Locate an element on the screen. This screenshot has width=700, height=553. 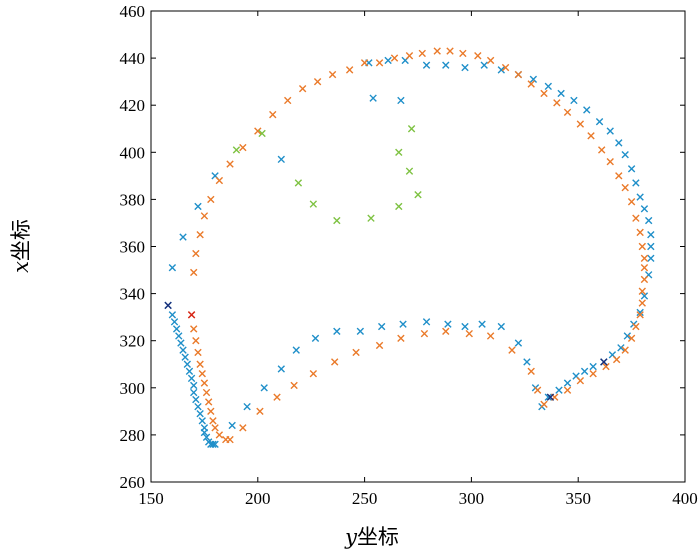
x-tick-label: 200 is located at coordinates (258, 498).